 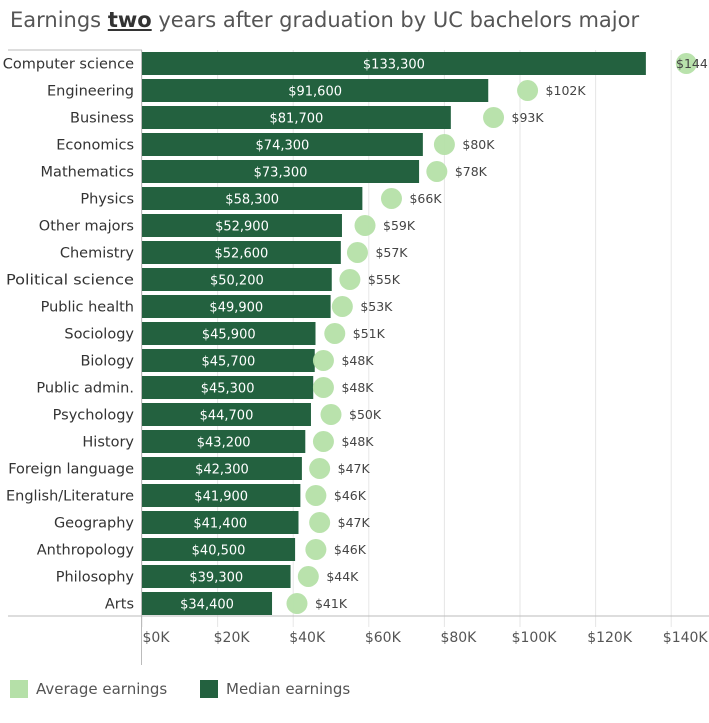 What do you see at coordinates (90, 92) in the screenshot?
I see `category-label: Engineering` at bounding box center [90, 92].